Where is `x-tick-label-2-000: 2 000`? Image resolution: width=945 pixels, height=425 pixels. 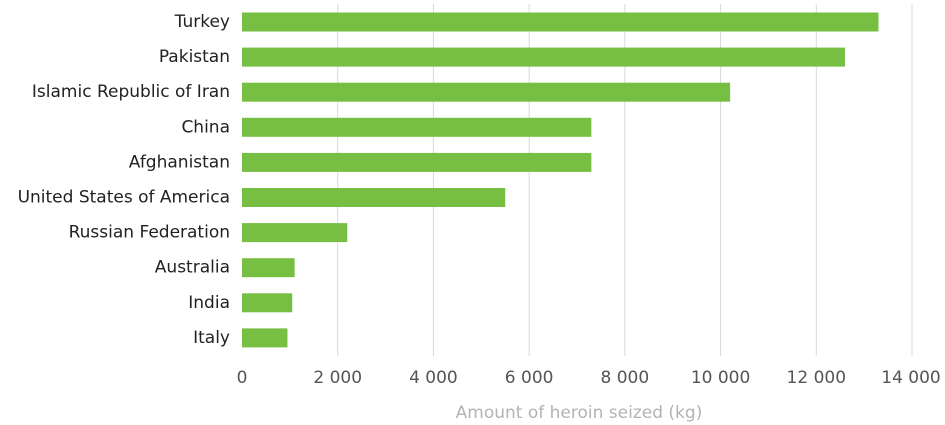
x-tick-label-2-000: 2 000 is located at coordinates (337, 378).